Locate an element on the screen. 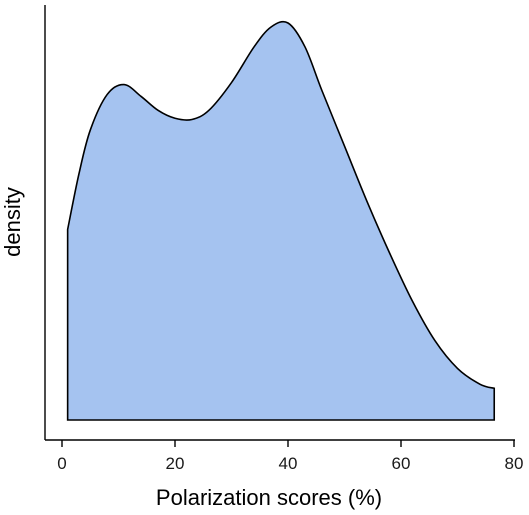 Image resolution: width=529 pixels, height=515 pixels. x-axis-title: Polarization scores (%) is located at coordinates (269, 497).